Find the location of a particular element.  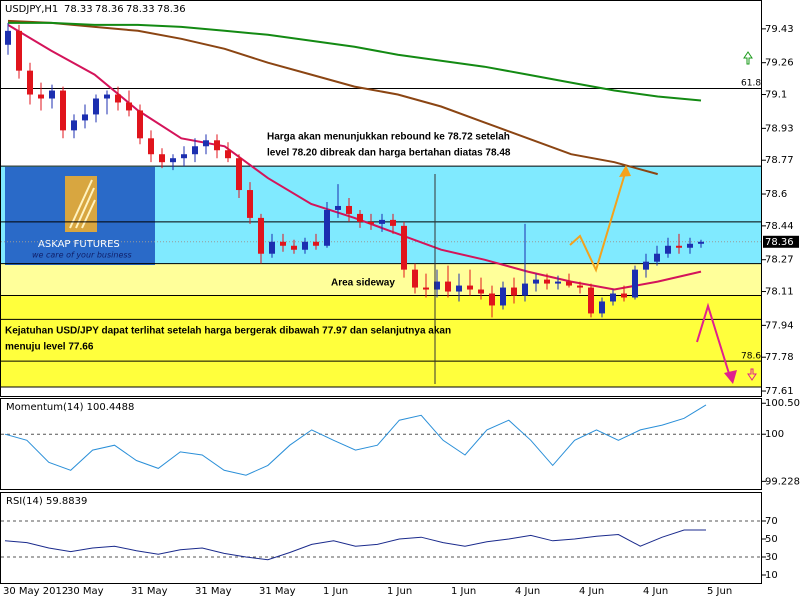

ohlc-value: 78.36 is located at coordinates (171, 9).